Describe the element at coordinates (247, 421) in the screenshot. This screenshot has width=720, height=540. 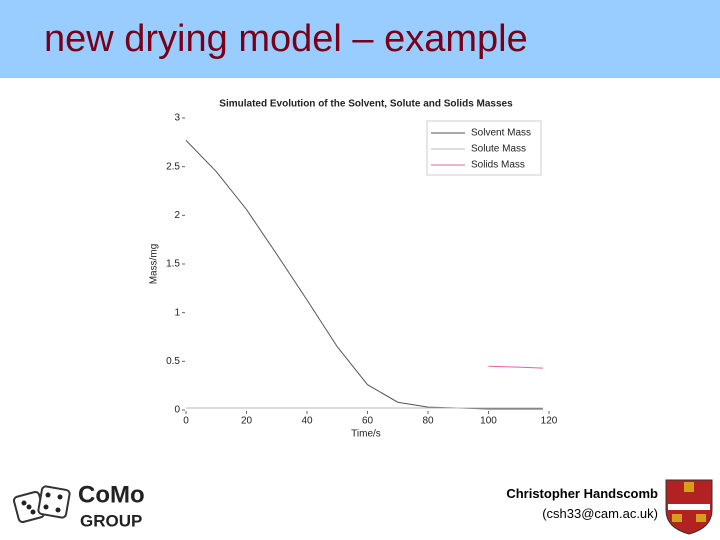
I see `x-tick-label: 20` at that location.